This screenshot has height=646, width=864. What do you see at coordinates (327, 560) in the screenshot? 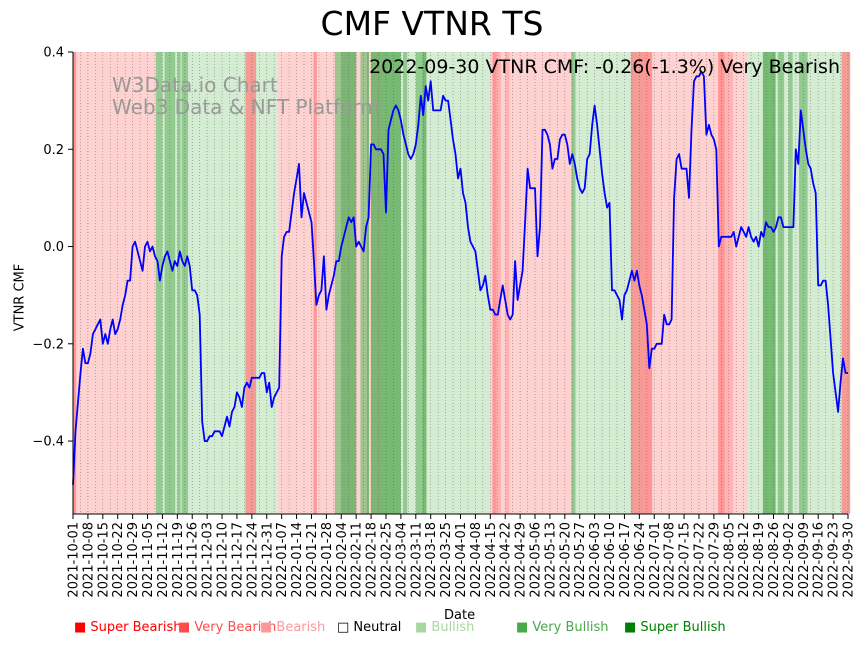
I see `x-tick-label: 2022-01-28` at bounding box center [327, 560].